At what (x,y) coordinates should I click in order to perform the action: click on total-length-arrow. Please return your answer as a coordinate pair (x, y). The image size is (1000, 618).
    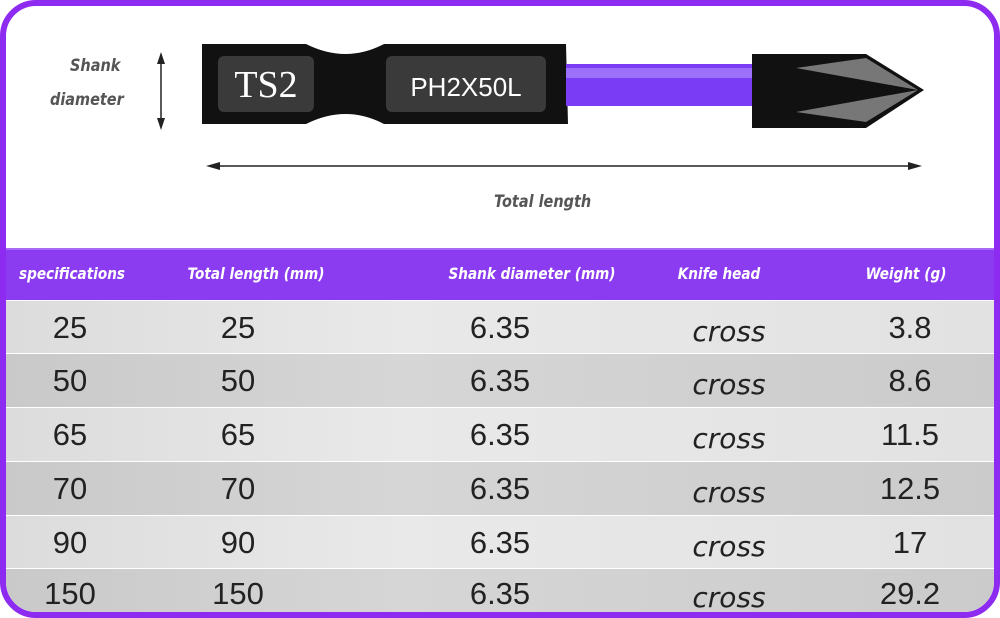
    Looking at the image, I should click on (564, 166).